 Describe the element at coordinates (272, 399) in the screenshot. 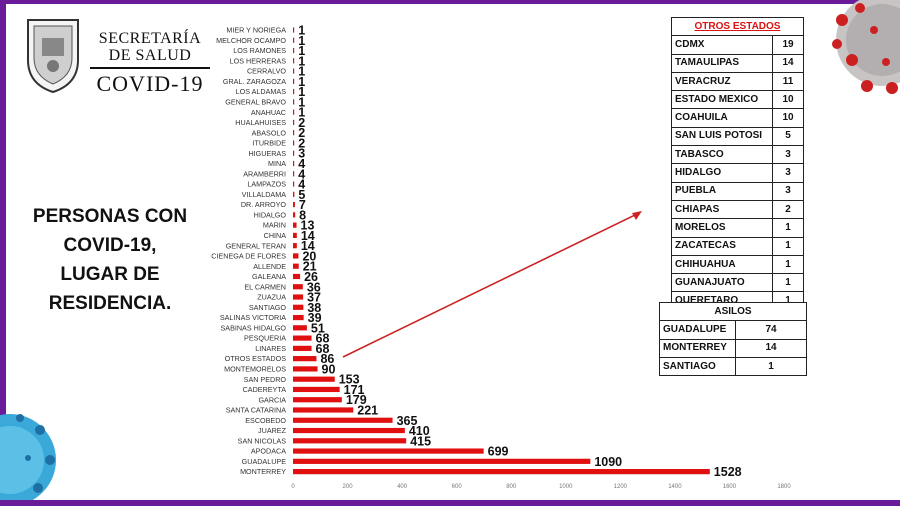

I see `category-label: GARCIA` at that location.